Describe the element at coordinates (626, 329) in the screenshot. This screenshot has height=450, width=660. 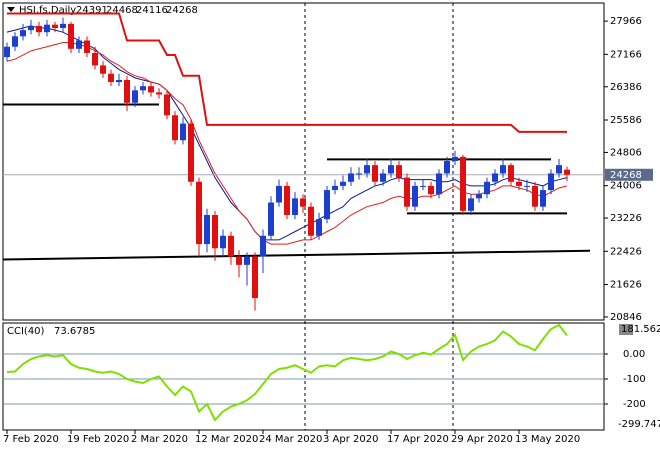
I see `scale-tag` at that location.